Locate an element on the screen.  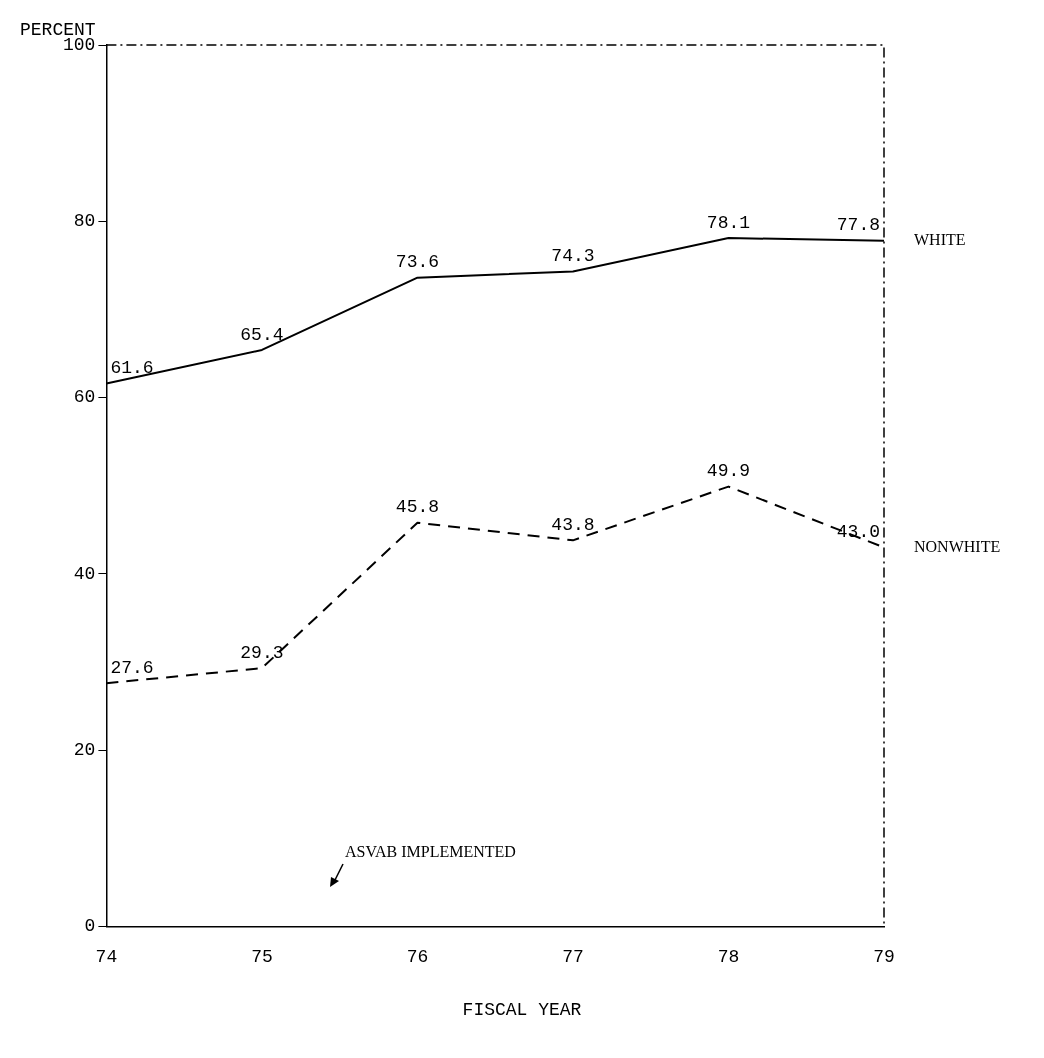
x-axis-title: FISCAL YEAR is located at coordinates (522, 1010).